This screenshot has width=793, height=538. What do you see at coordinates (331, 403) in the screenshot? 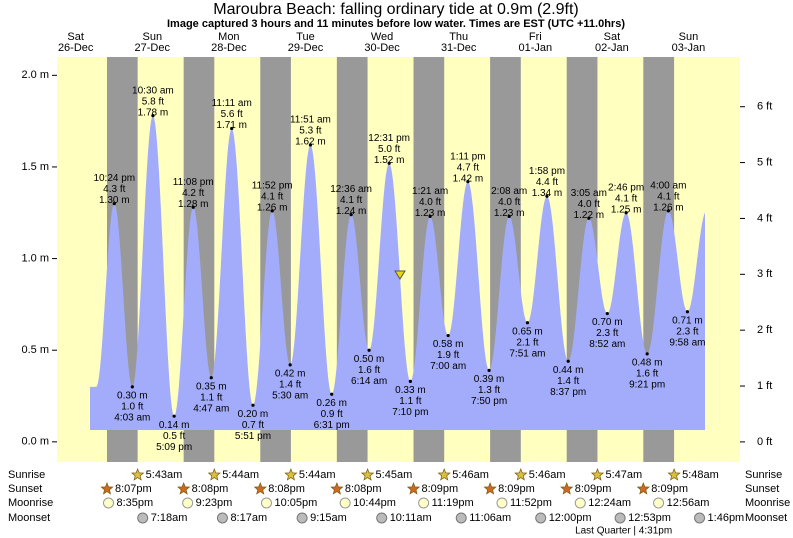
I see `tide-label: 0.26 m` at bounding box center [331, 403].